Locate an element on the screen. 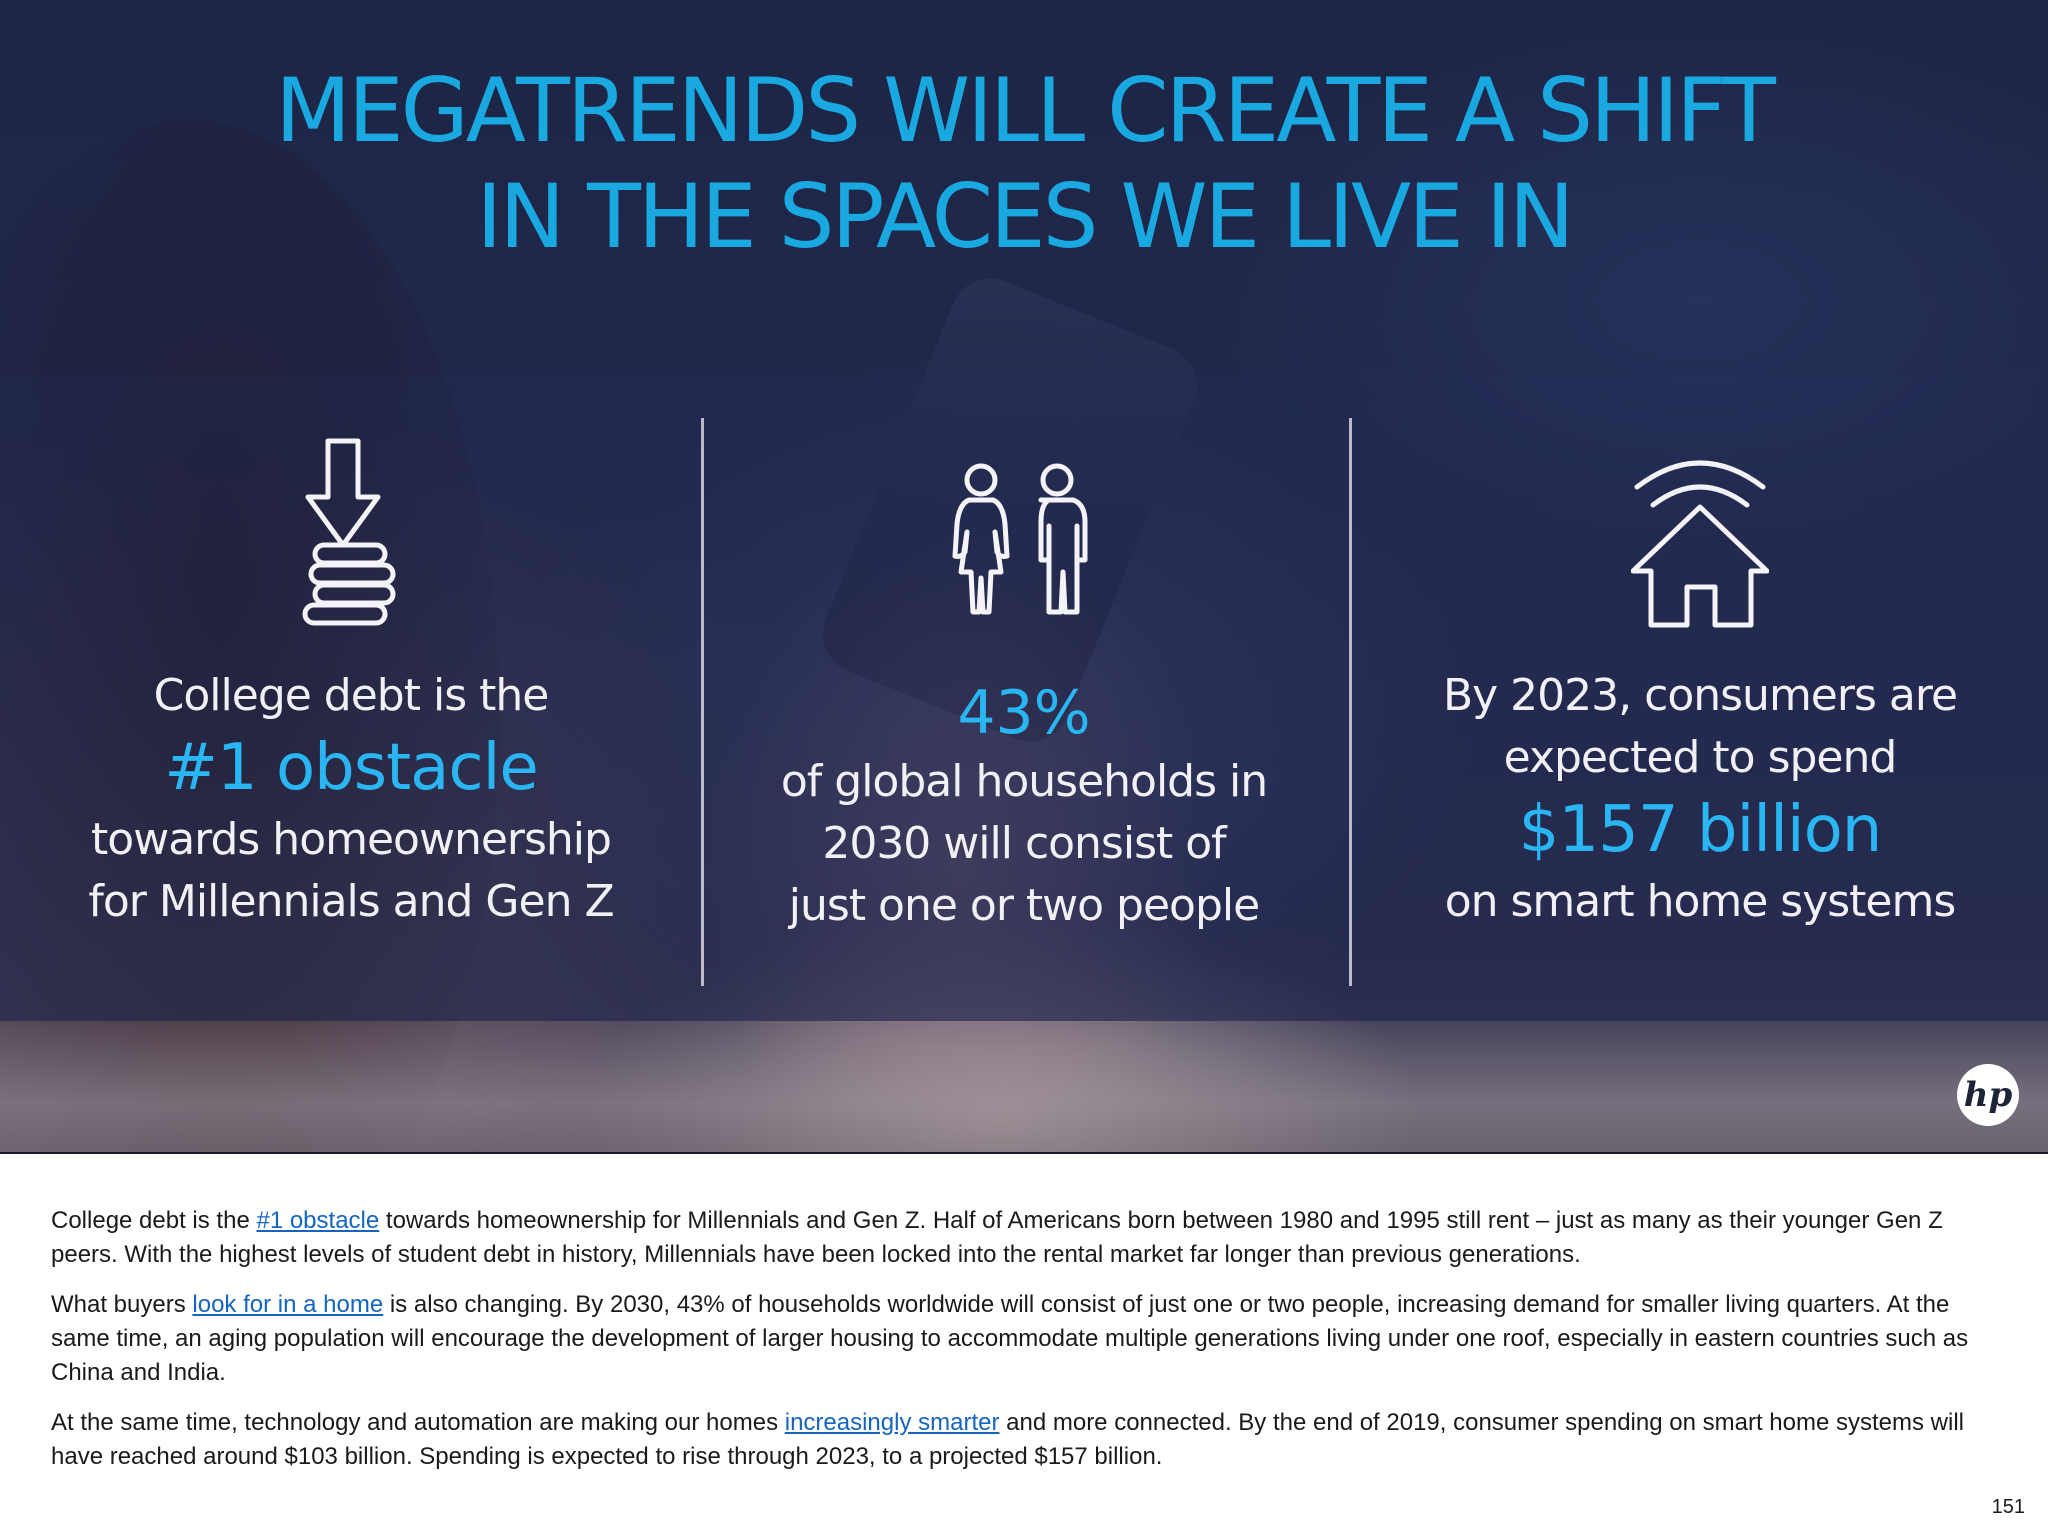 The height and width of the screenshot is (1536, 2048). two-people-icon is located at coordinates (1020, 539).